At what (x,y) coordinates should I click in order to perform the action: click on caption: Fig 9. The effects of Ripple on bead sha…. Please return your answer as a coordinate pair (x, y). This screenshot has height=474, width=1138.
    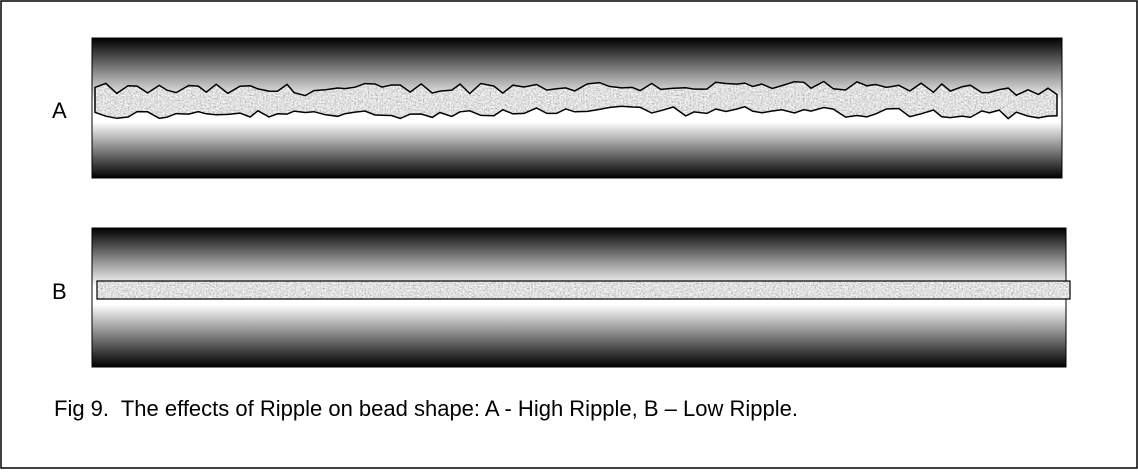
    Looking at the image, I should click on (426, 408).